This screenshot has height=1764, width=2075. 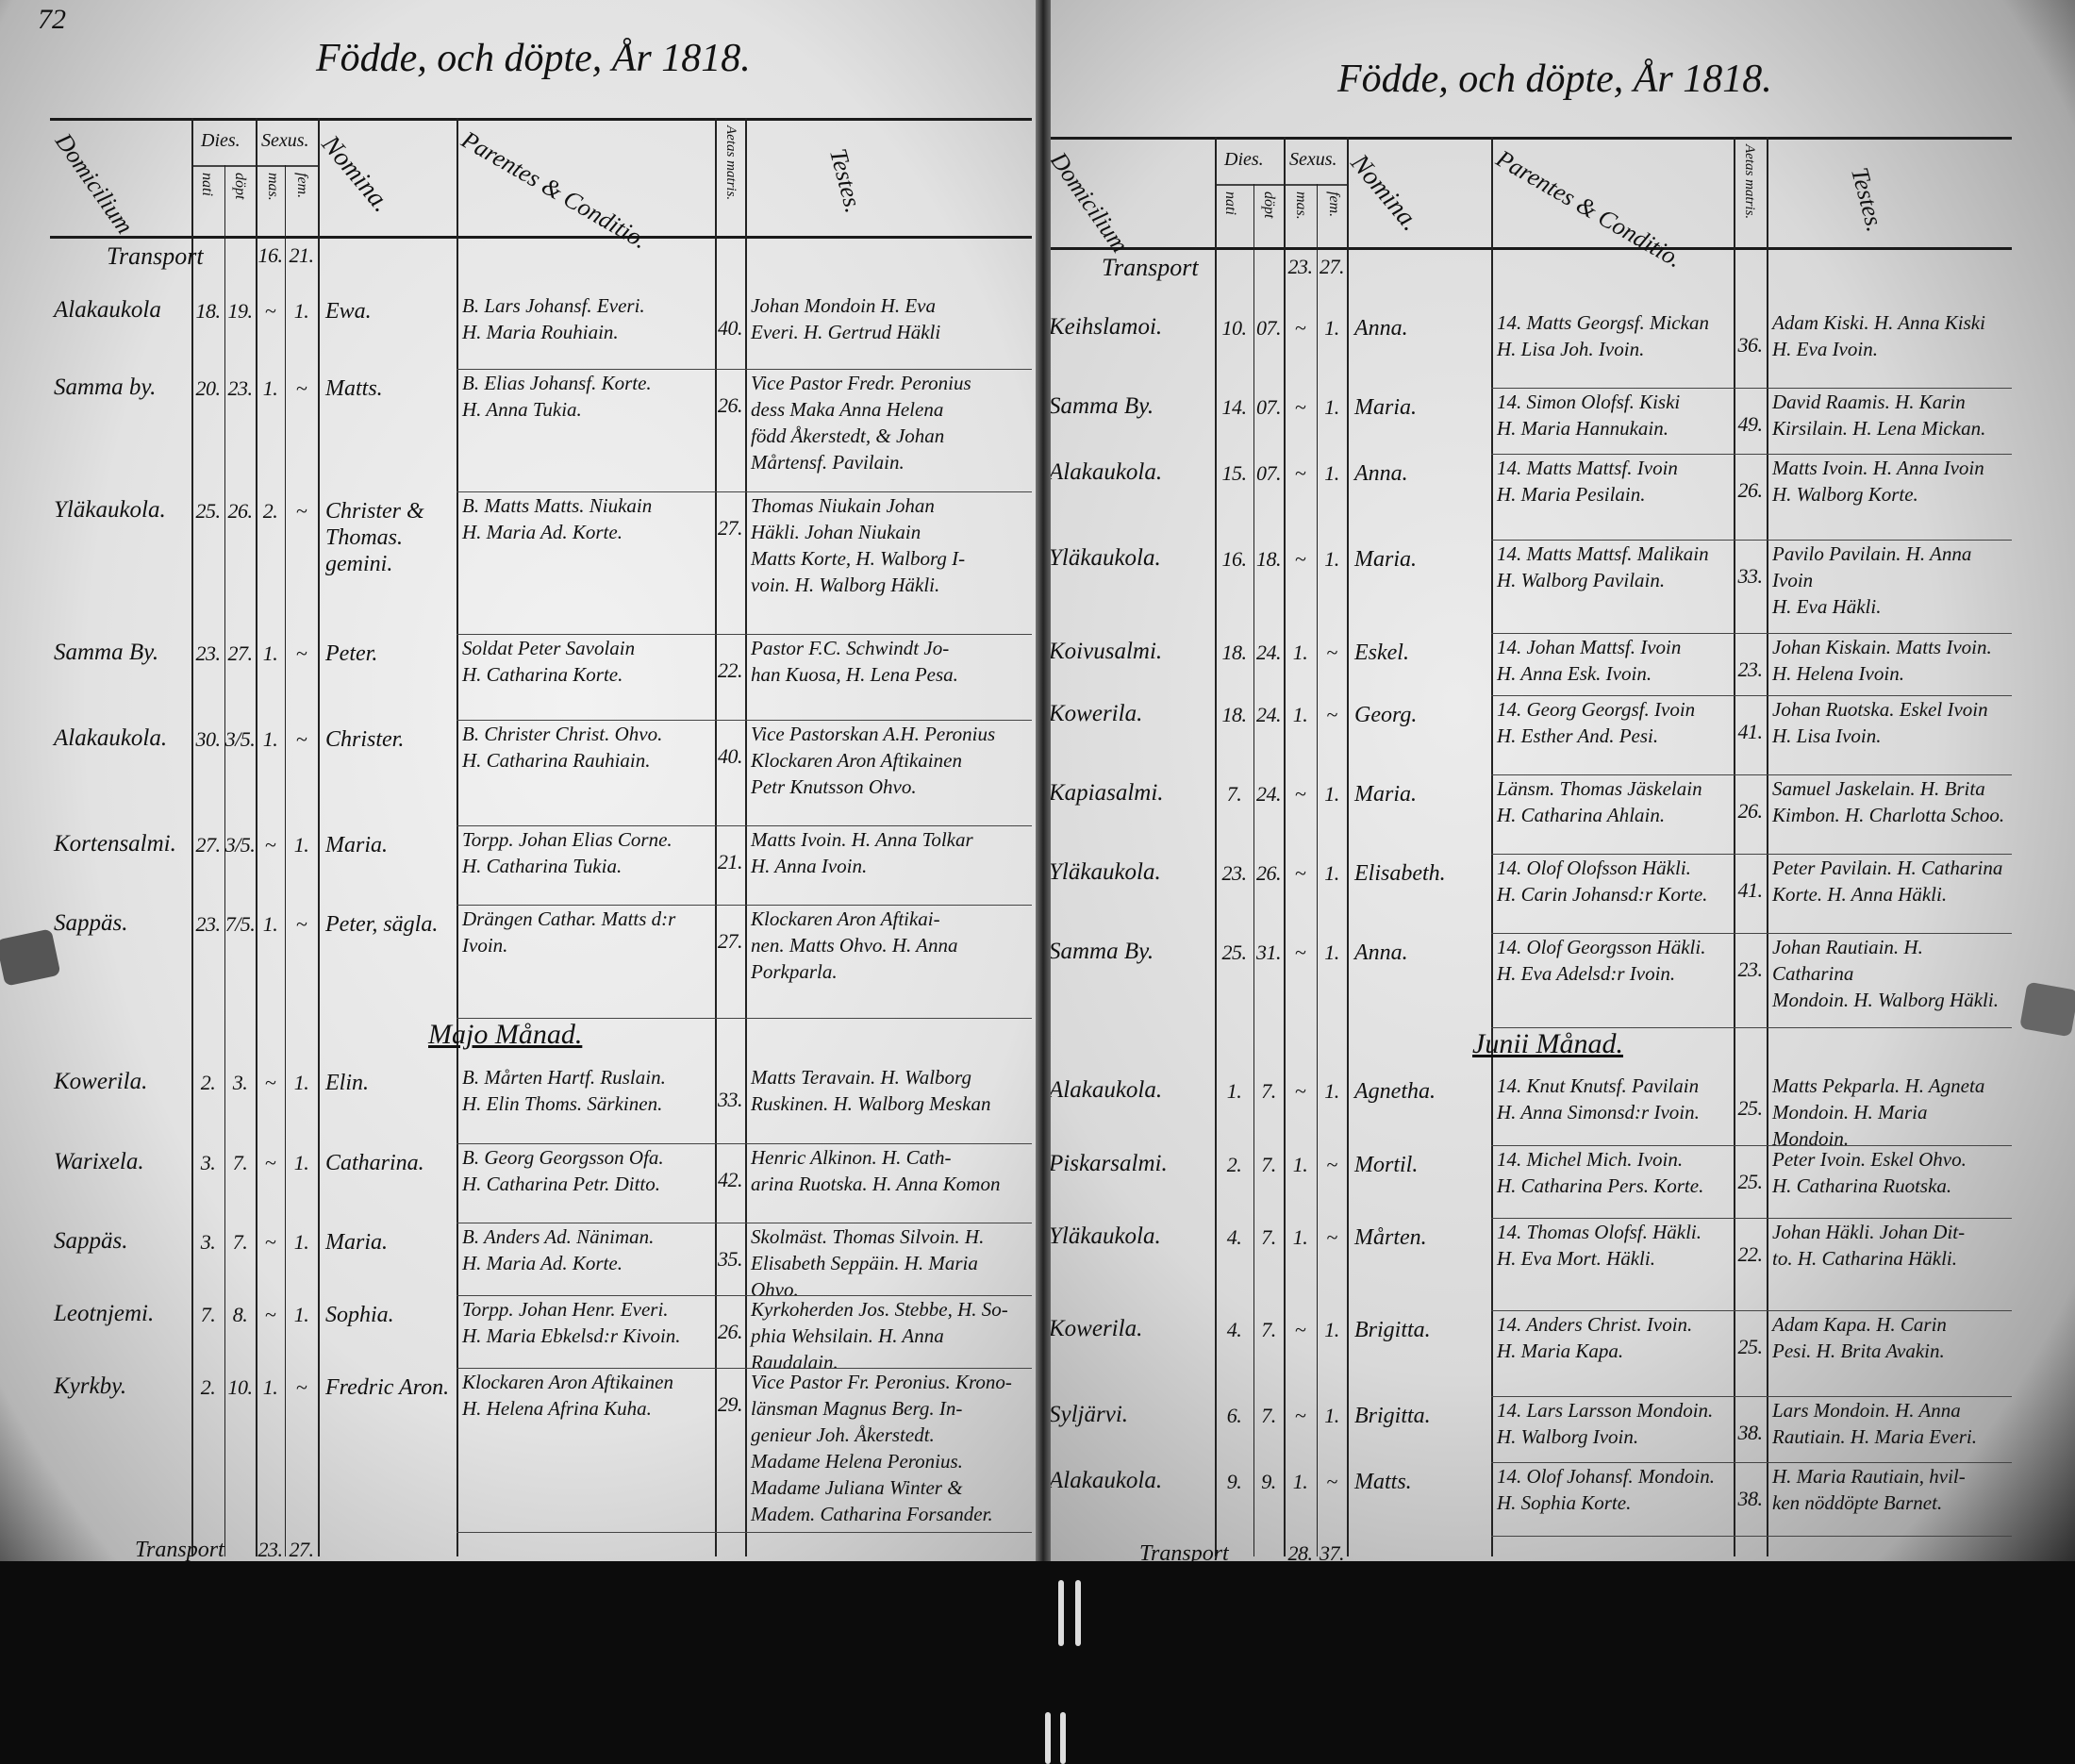 What do you see at coordinates (731, 328) in the screenshot?
I see `mother-age: 40.` at bounding box center [731, 328].